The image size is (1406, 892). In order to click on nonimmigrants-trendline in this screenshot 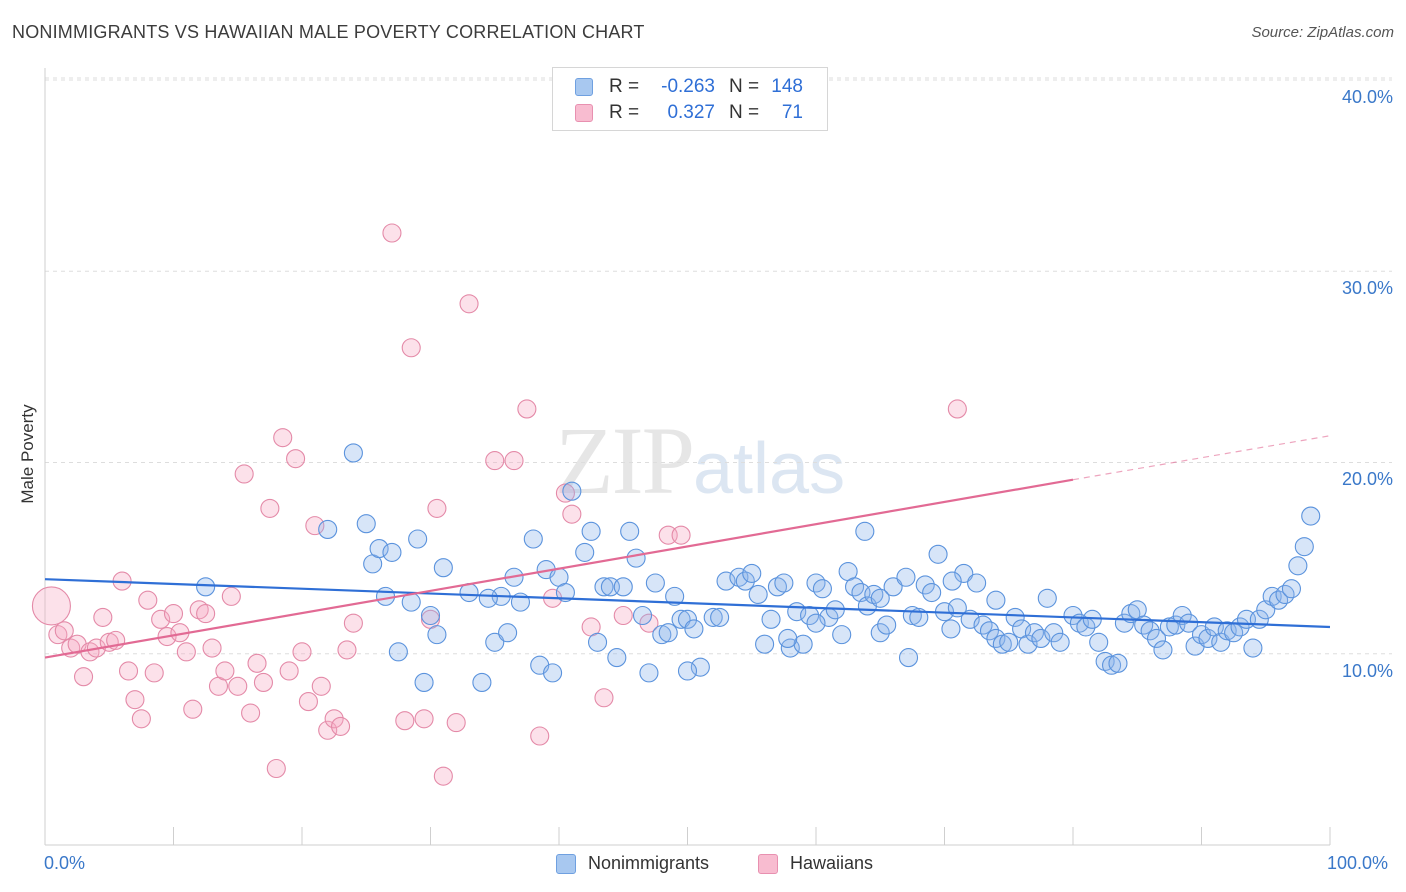, I will do `click(687, 603)`.